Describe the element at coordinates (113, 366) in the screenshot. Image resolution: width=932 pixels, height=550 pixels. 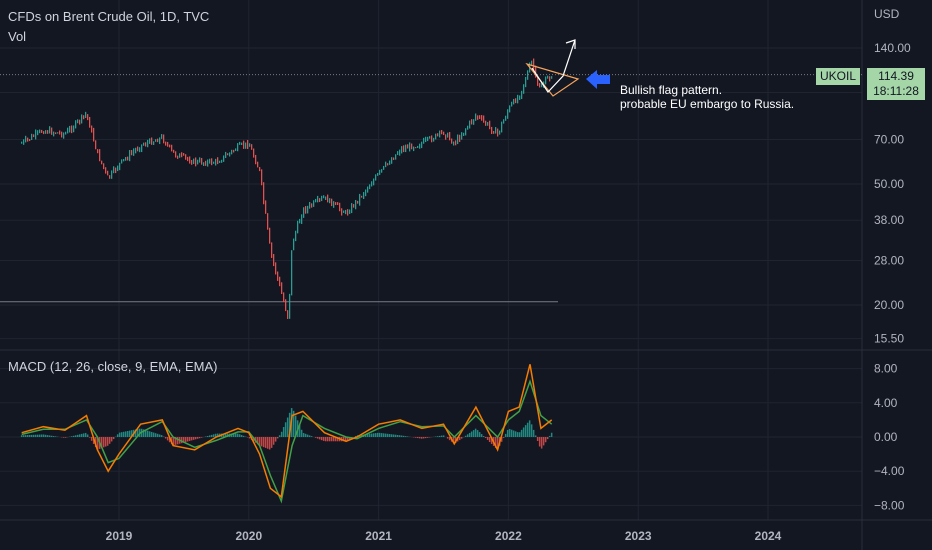
I see `macd-title: MACD (12, 26, close, 9, EMA, EMA)` at that location.